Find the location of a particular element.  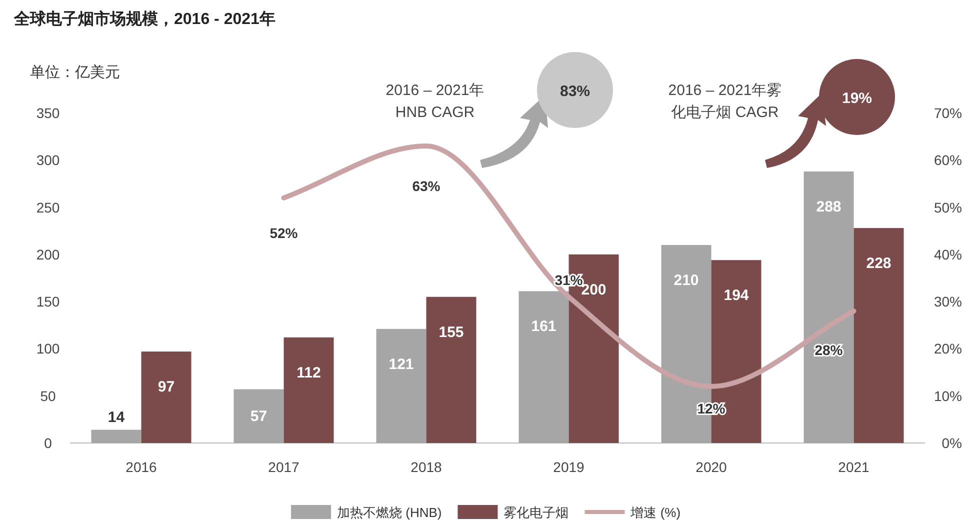

y2-tick-label: 50% is located at coordinates (948, 207).